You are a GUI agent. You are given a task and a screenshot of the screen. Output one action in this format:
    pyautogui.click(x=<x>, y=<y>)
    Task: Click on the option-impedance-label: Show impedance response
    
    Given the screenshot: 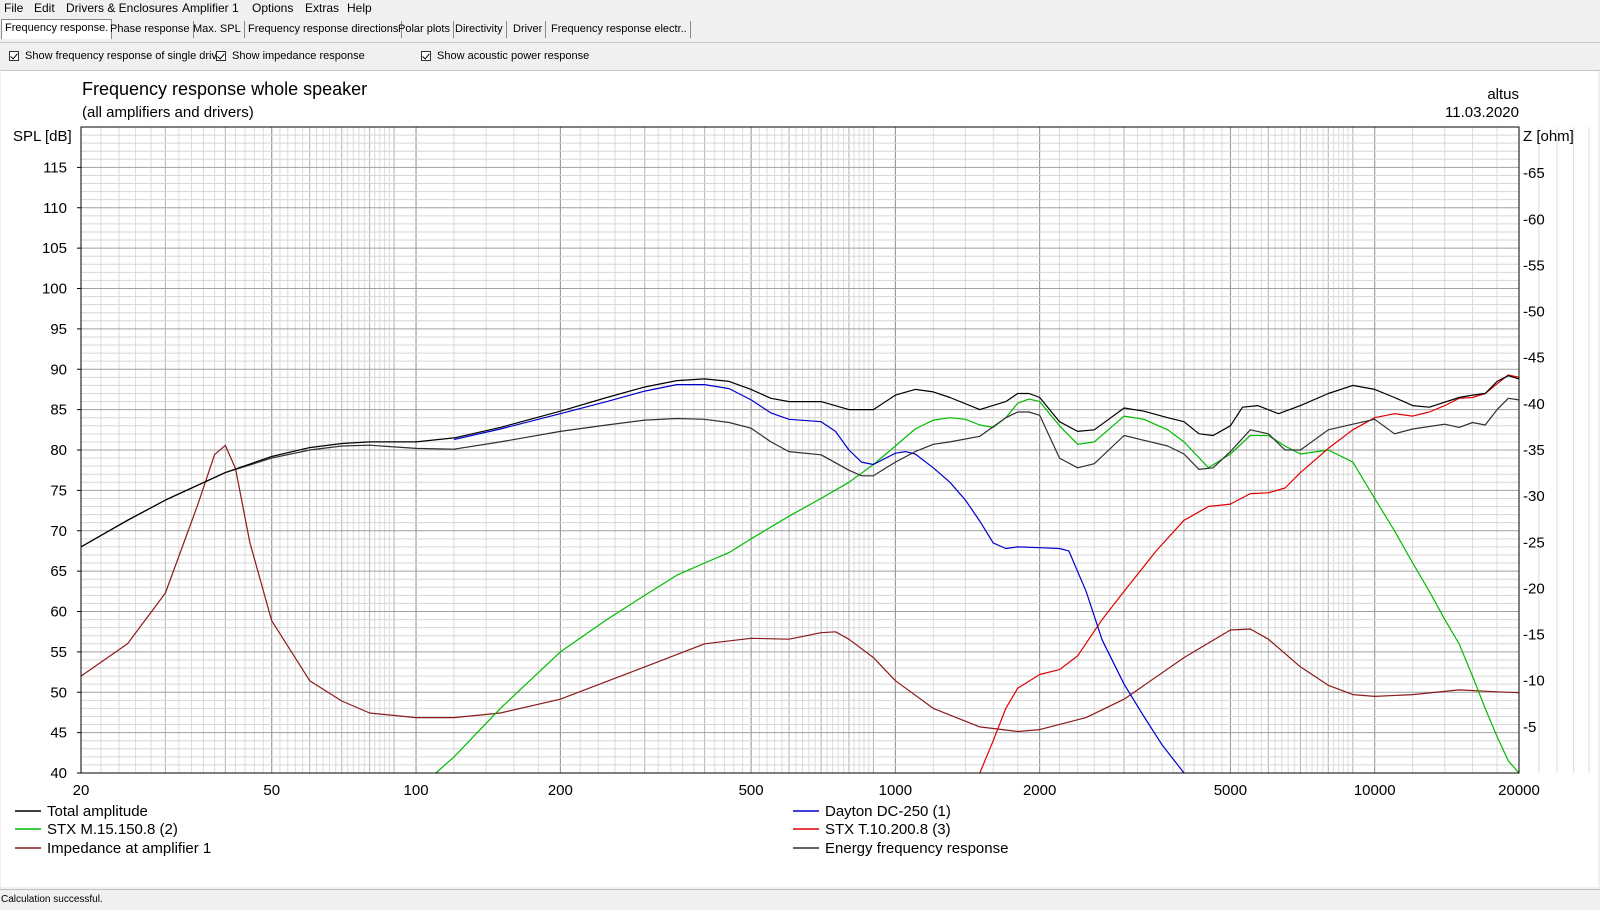 What is the action you would take?
    pyautogui.click(x=298, y=56)
    